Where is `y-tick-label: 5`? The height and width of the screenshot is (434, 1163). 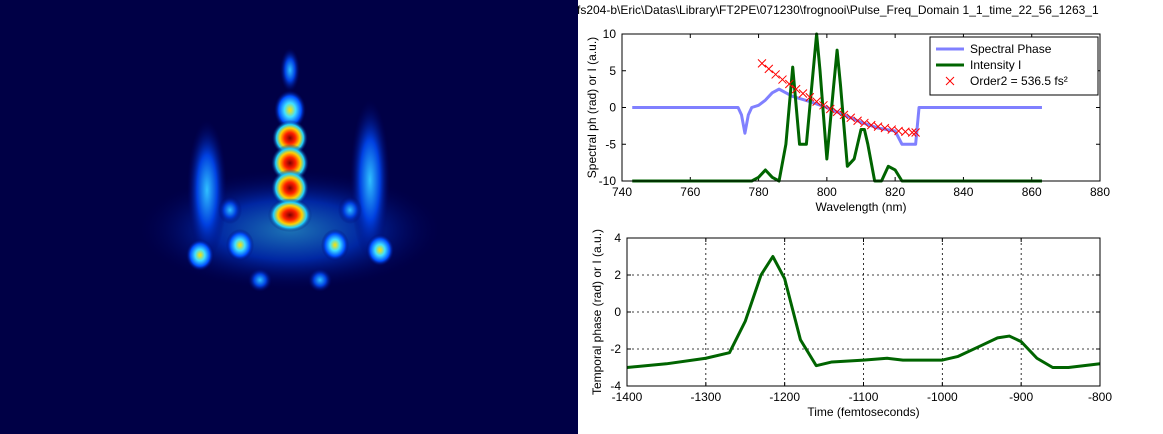
y-tick-label: 5 is located at coordinates (612, 71).